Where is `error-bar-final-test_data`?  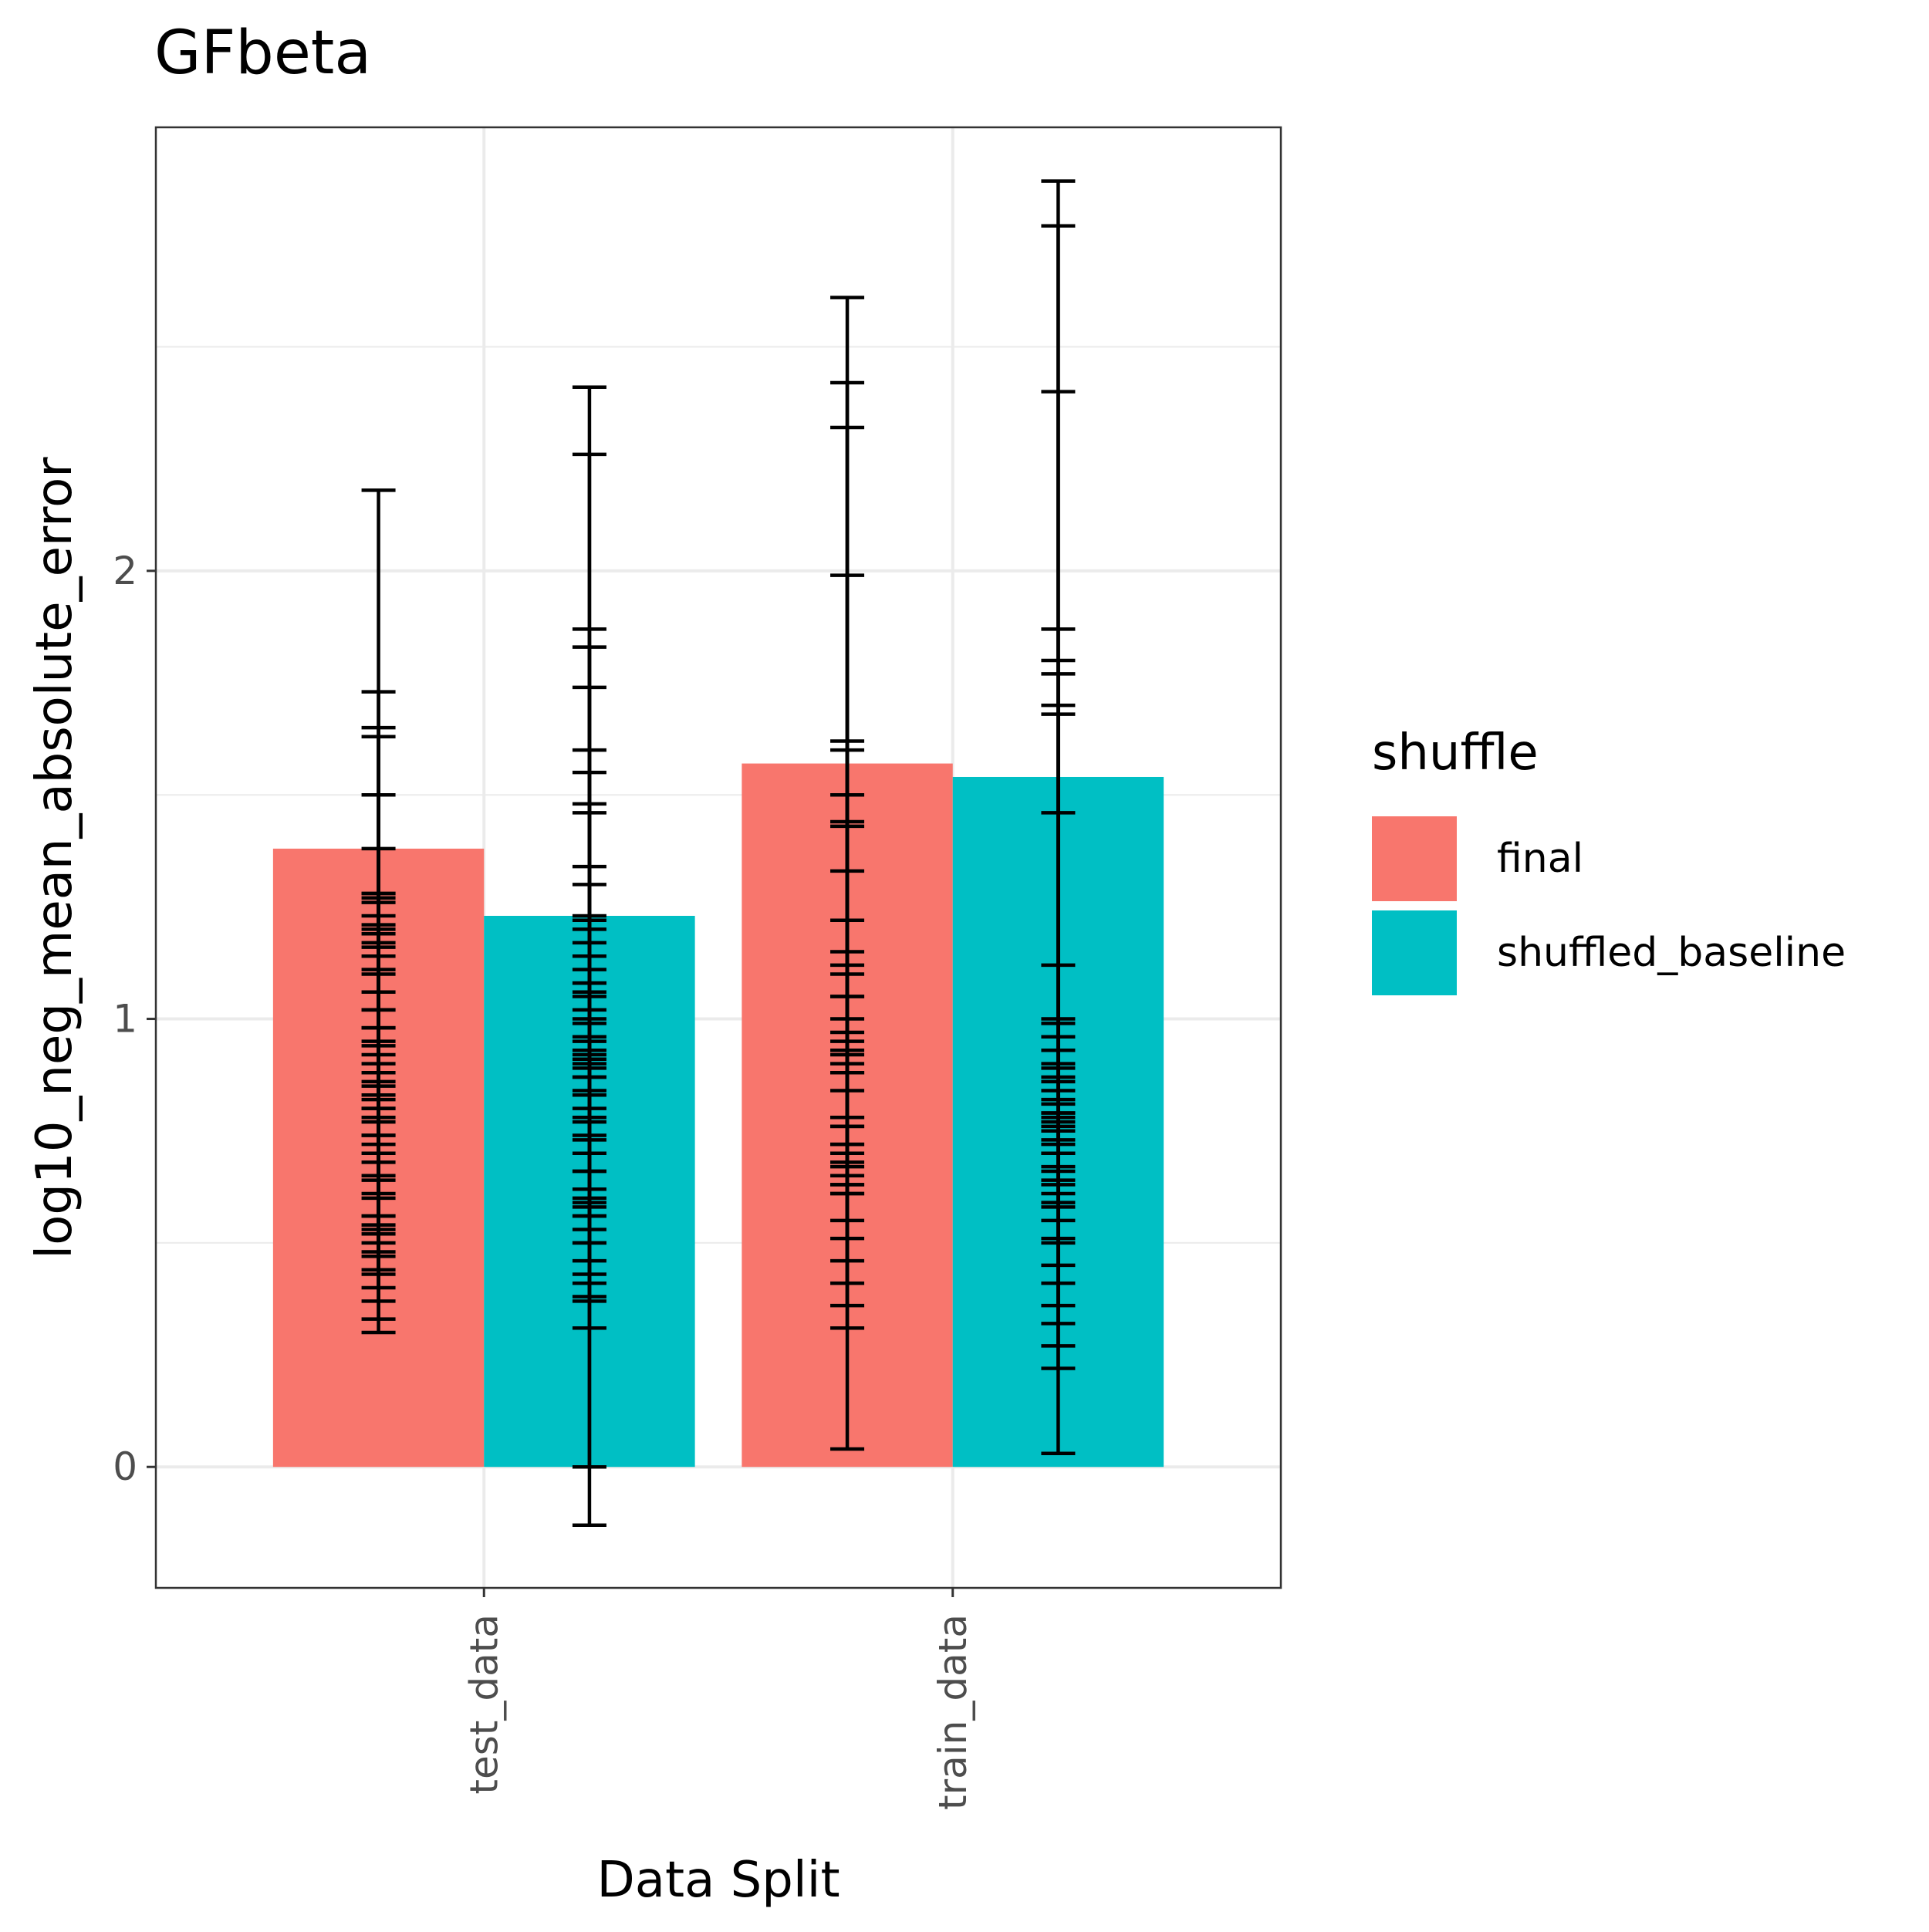 error-bar-final-test_data is located at coordinates (378, 1083).